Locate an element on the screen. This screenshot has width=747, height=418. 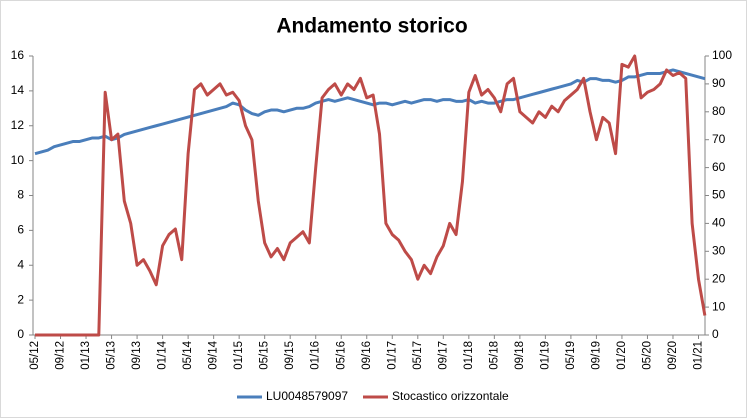
x-tick-label: 01/19 is located at coordinates (545, 355).